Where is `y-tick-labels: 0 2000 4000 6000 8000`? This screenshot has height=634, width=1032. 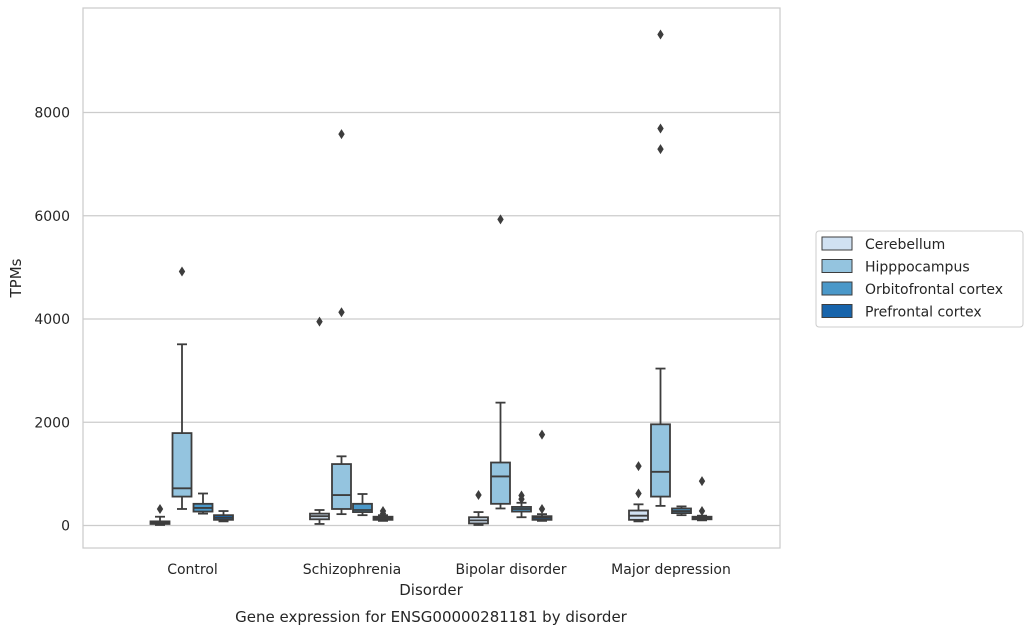
y-tick-labels: 0 2000 4000 6000 8000 is located at coordinates (52, 320).